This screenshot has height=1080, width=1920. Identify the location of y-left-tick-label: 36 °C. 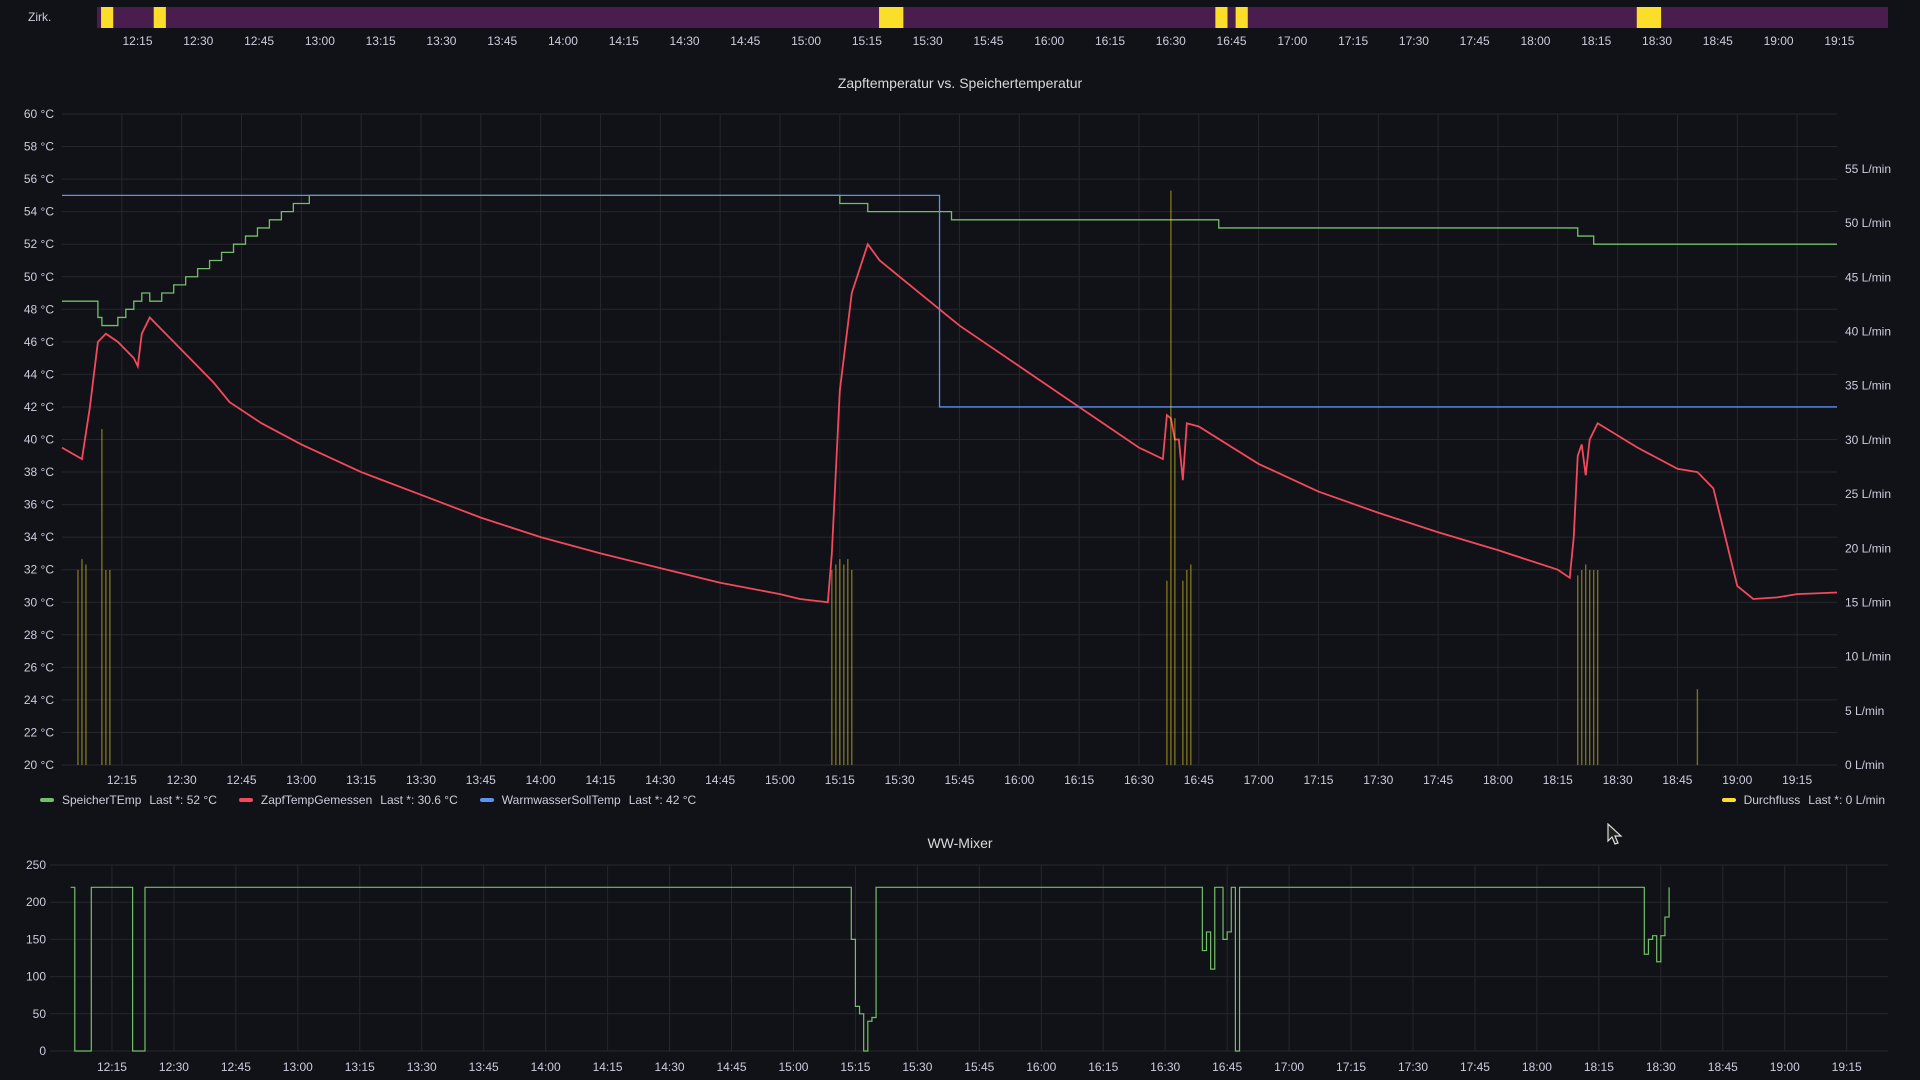
(39, 505).